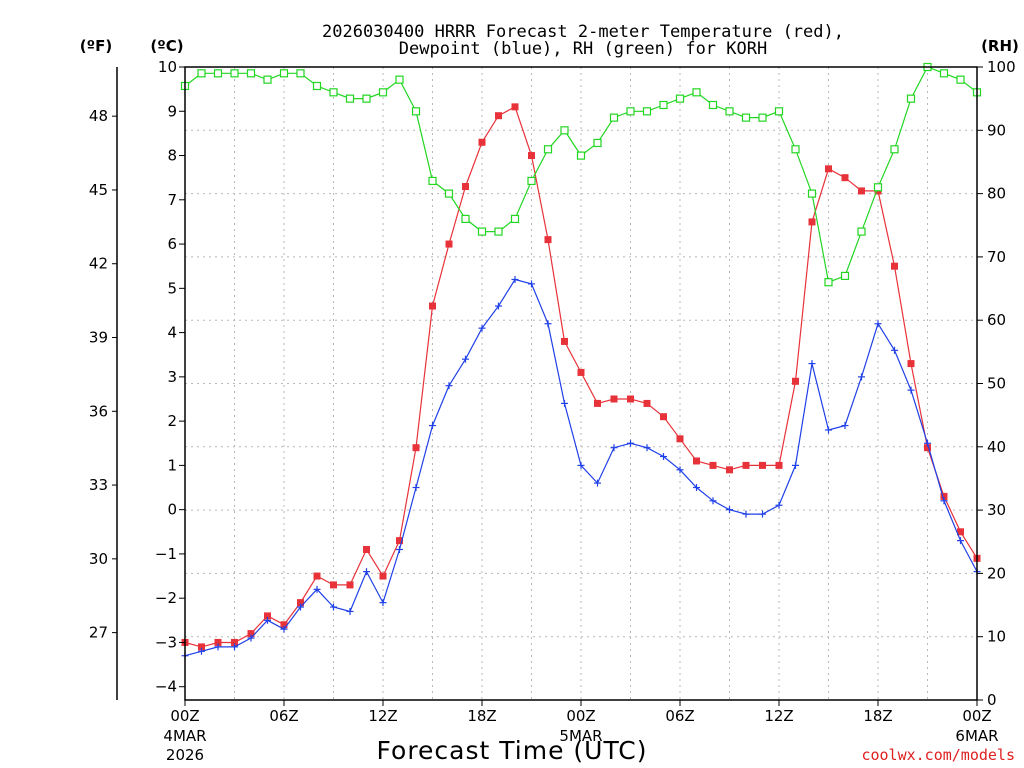  What do you see at coordinates (996, 510) in the screenshot?
I see `rh-tick-label: 30` at bounding box center [996, 510].